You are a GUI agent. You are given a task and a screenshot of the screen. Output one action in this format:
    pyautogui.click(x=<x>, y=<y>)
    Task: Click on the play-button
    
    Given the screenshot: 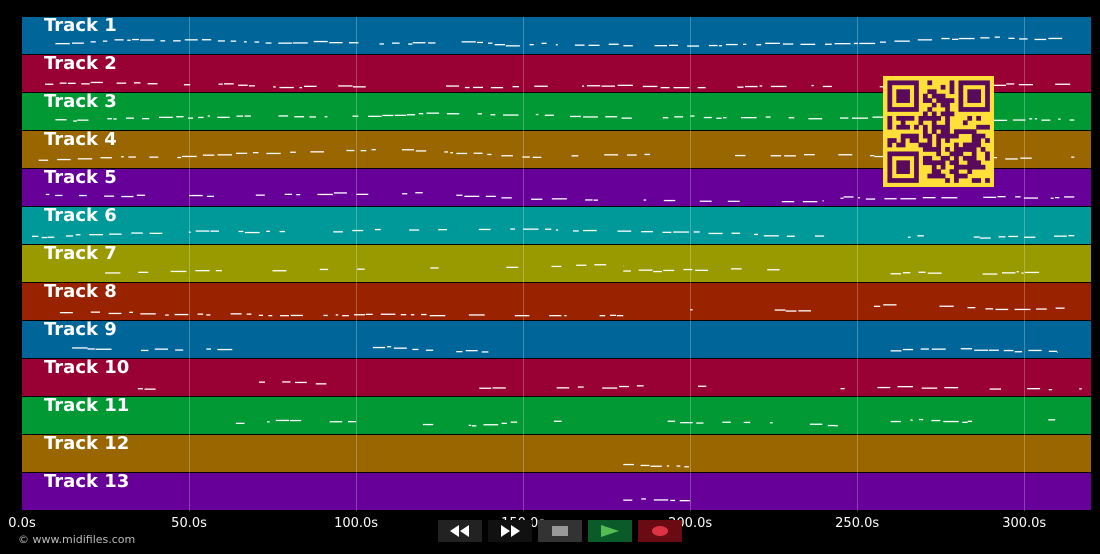 What is the action you would take?
    pyautogui.click(x=610, y=531)
    